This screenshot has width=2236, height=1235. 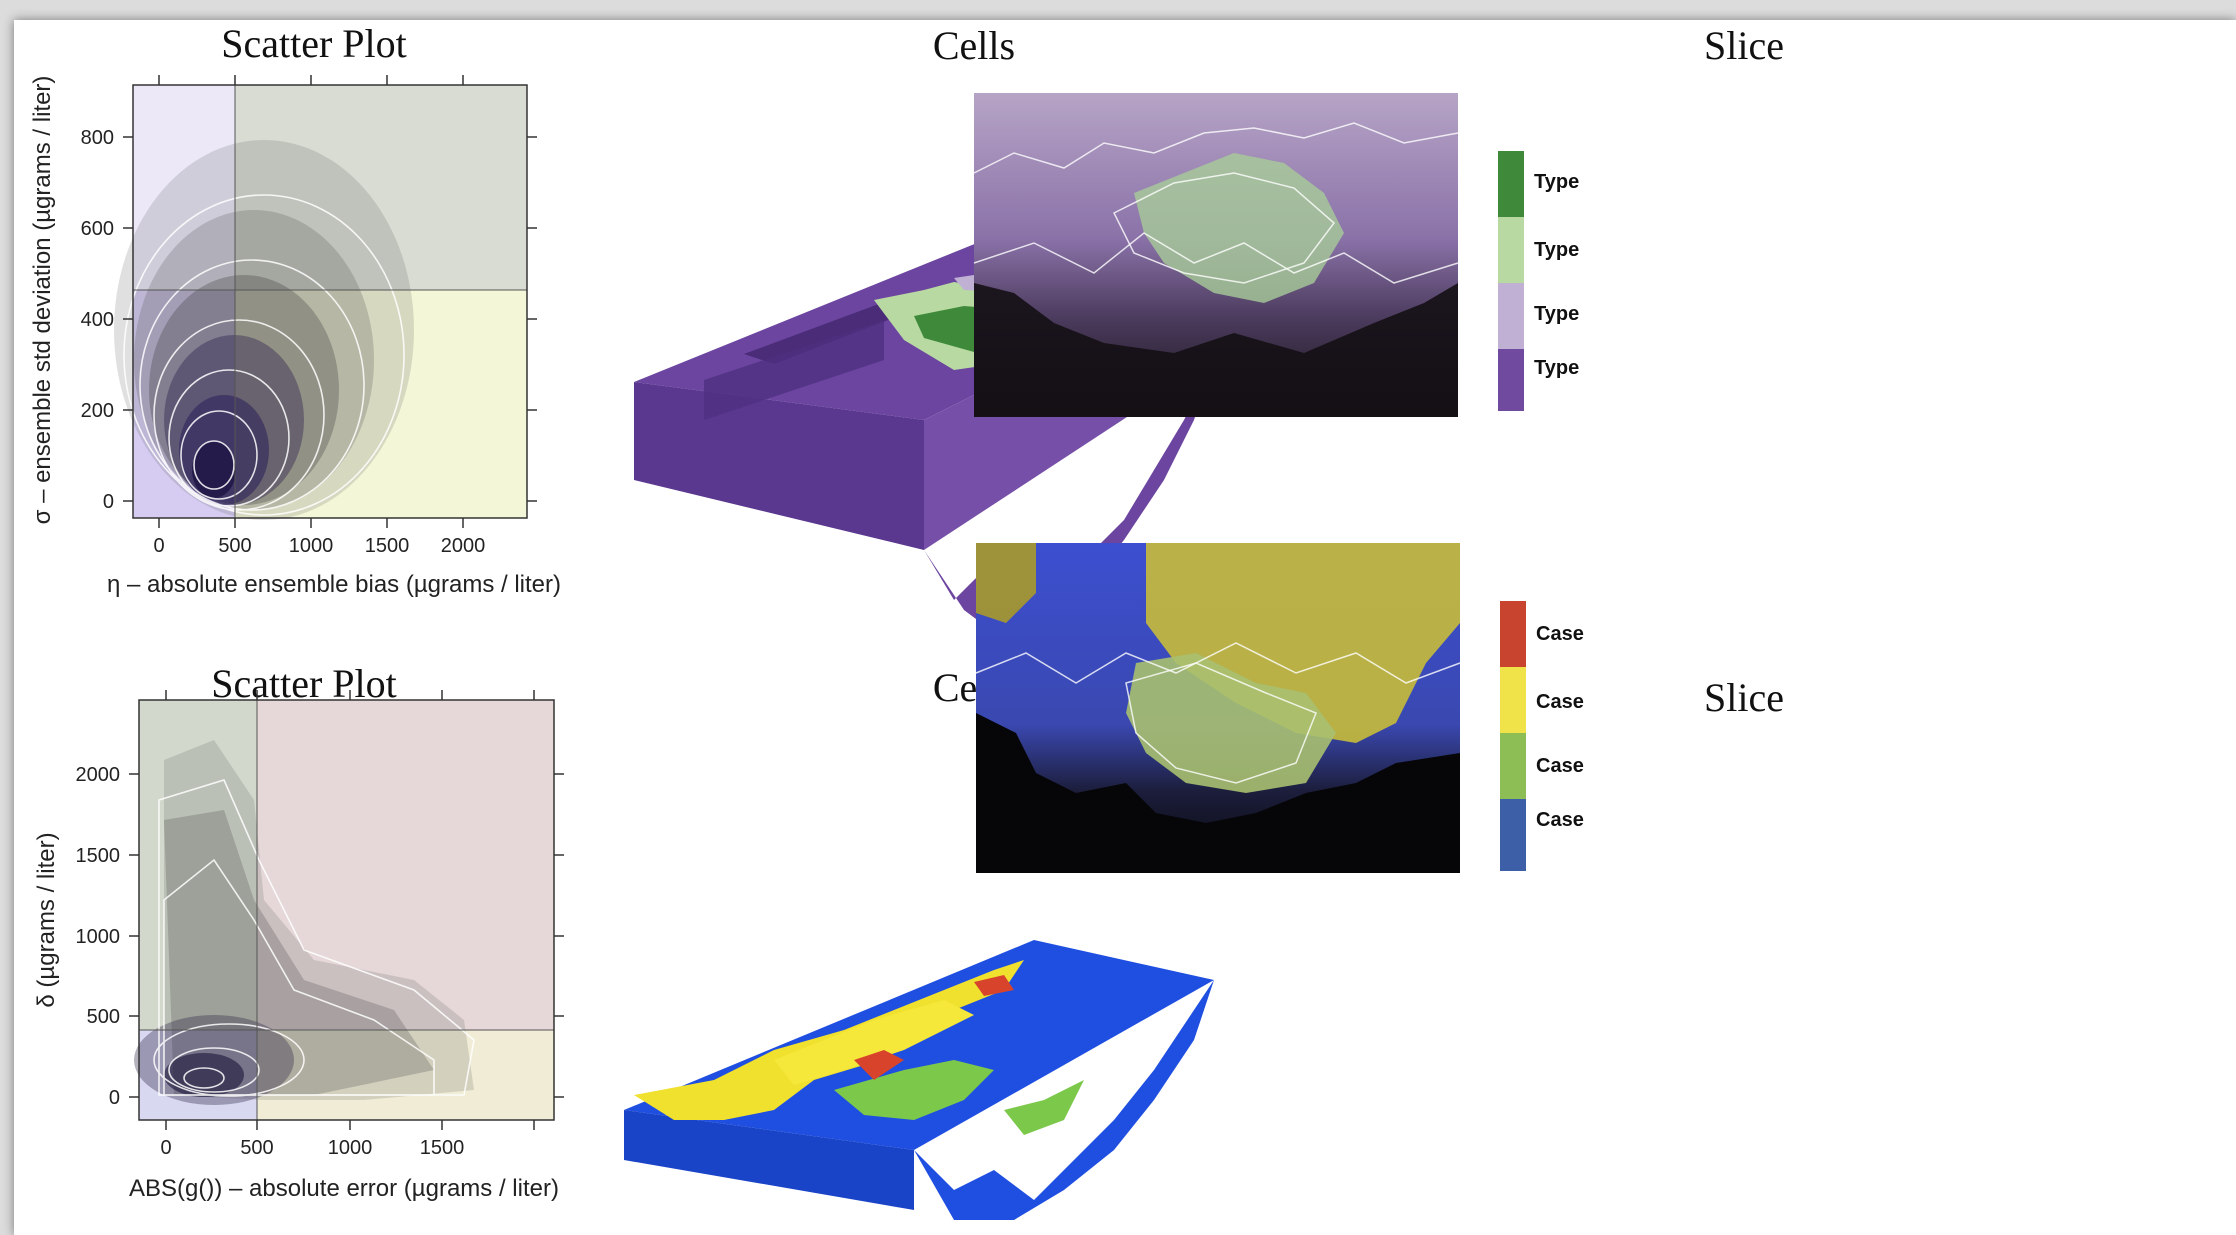 I want to click on y-tick-label: 2000, so click(x=98, y=775).